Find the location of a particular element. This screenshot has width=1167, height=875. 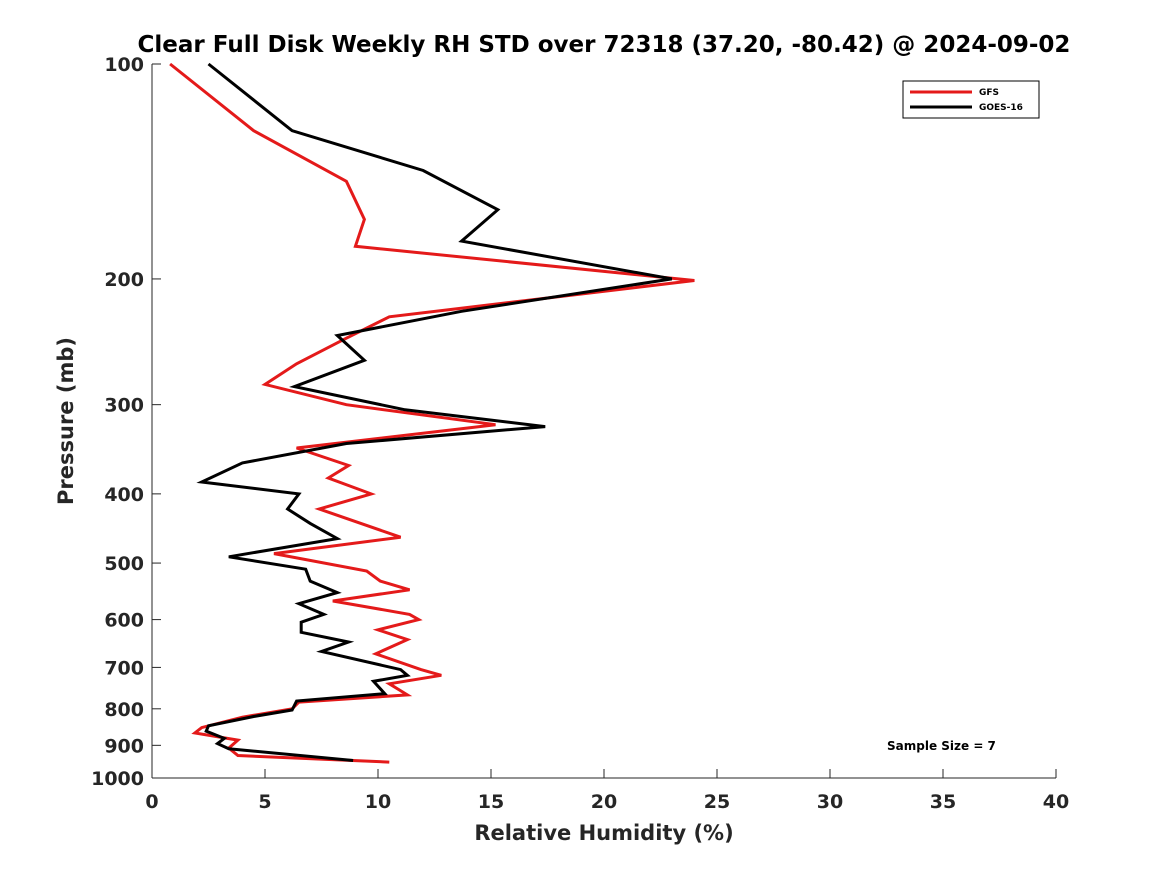

legend: GFS GOES-16 is located at coordinates (971, 99).